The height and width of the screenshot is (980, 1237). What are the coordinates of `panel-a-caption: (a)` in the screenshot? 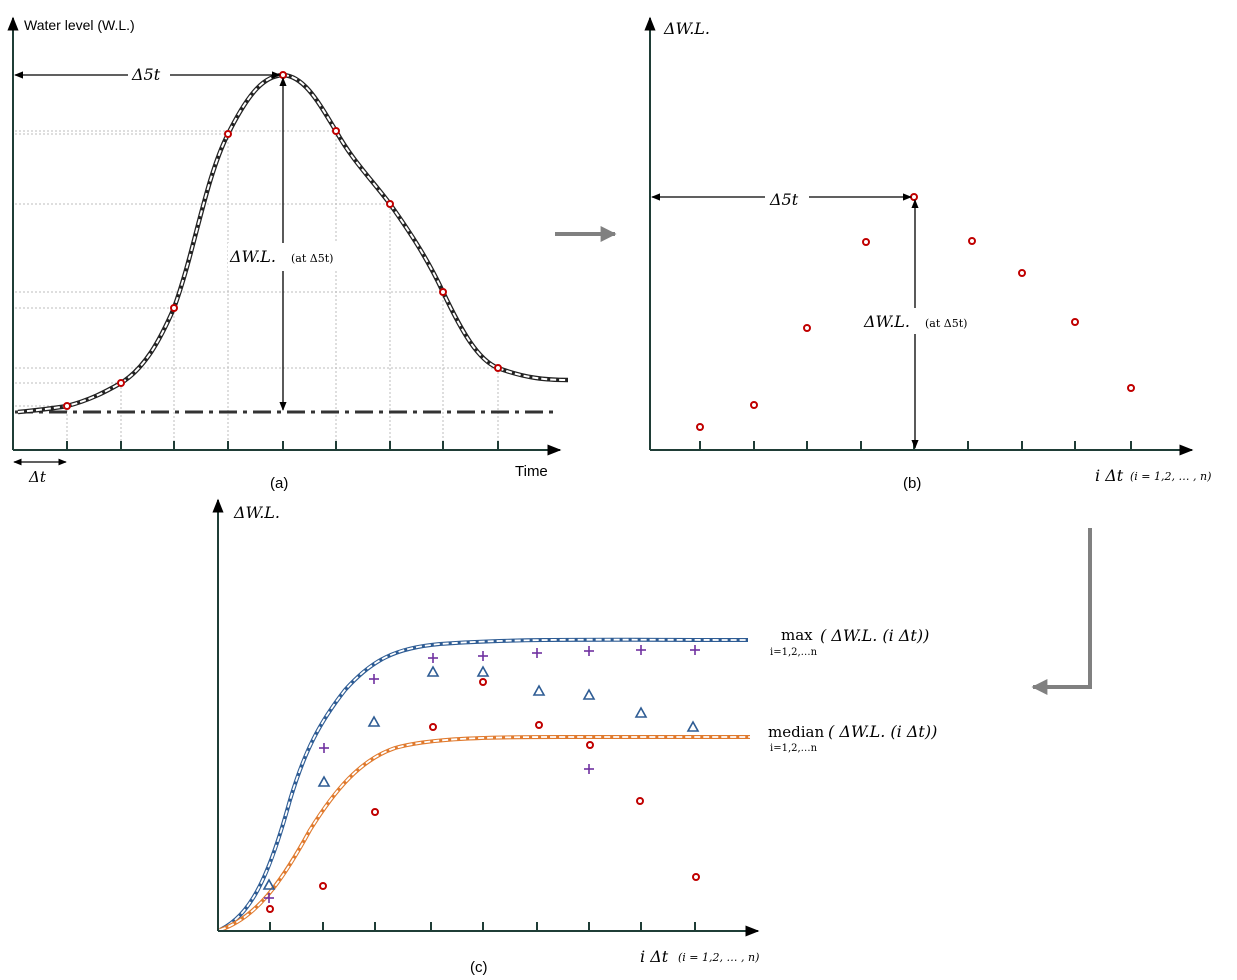 It's located at (279, 483).